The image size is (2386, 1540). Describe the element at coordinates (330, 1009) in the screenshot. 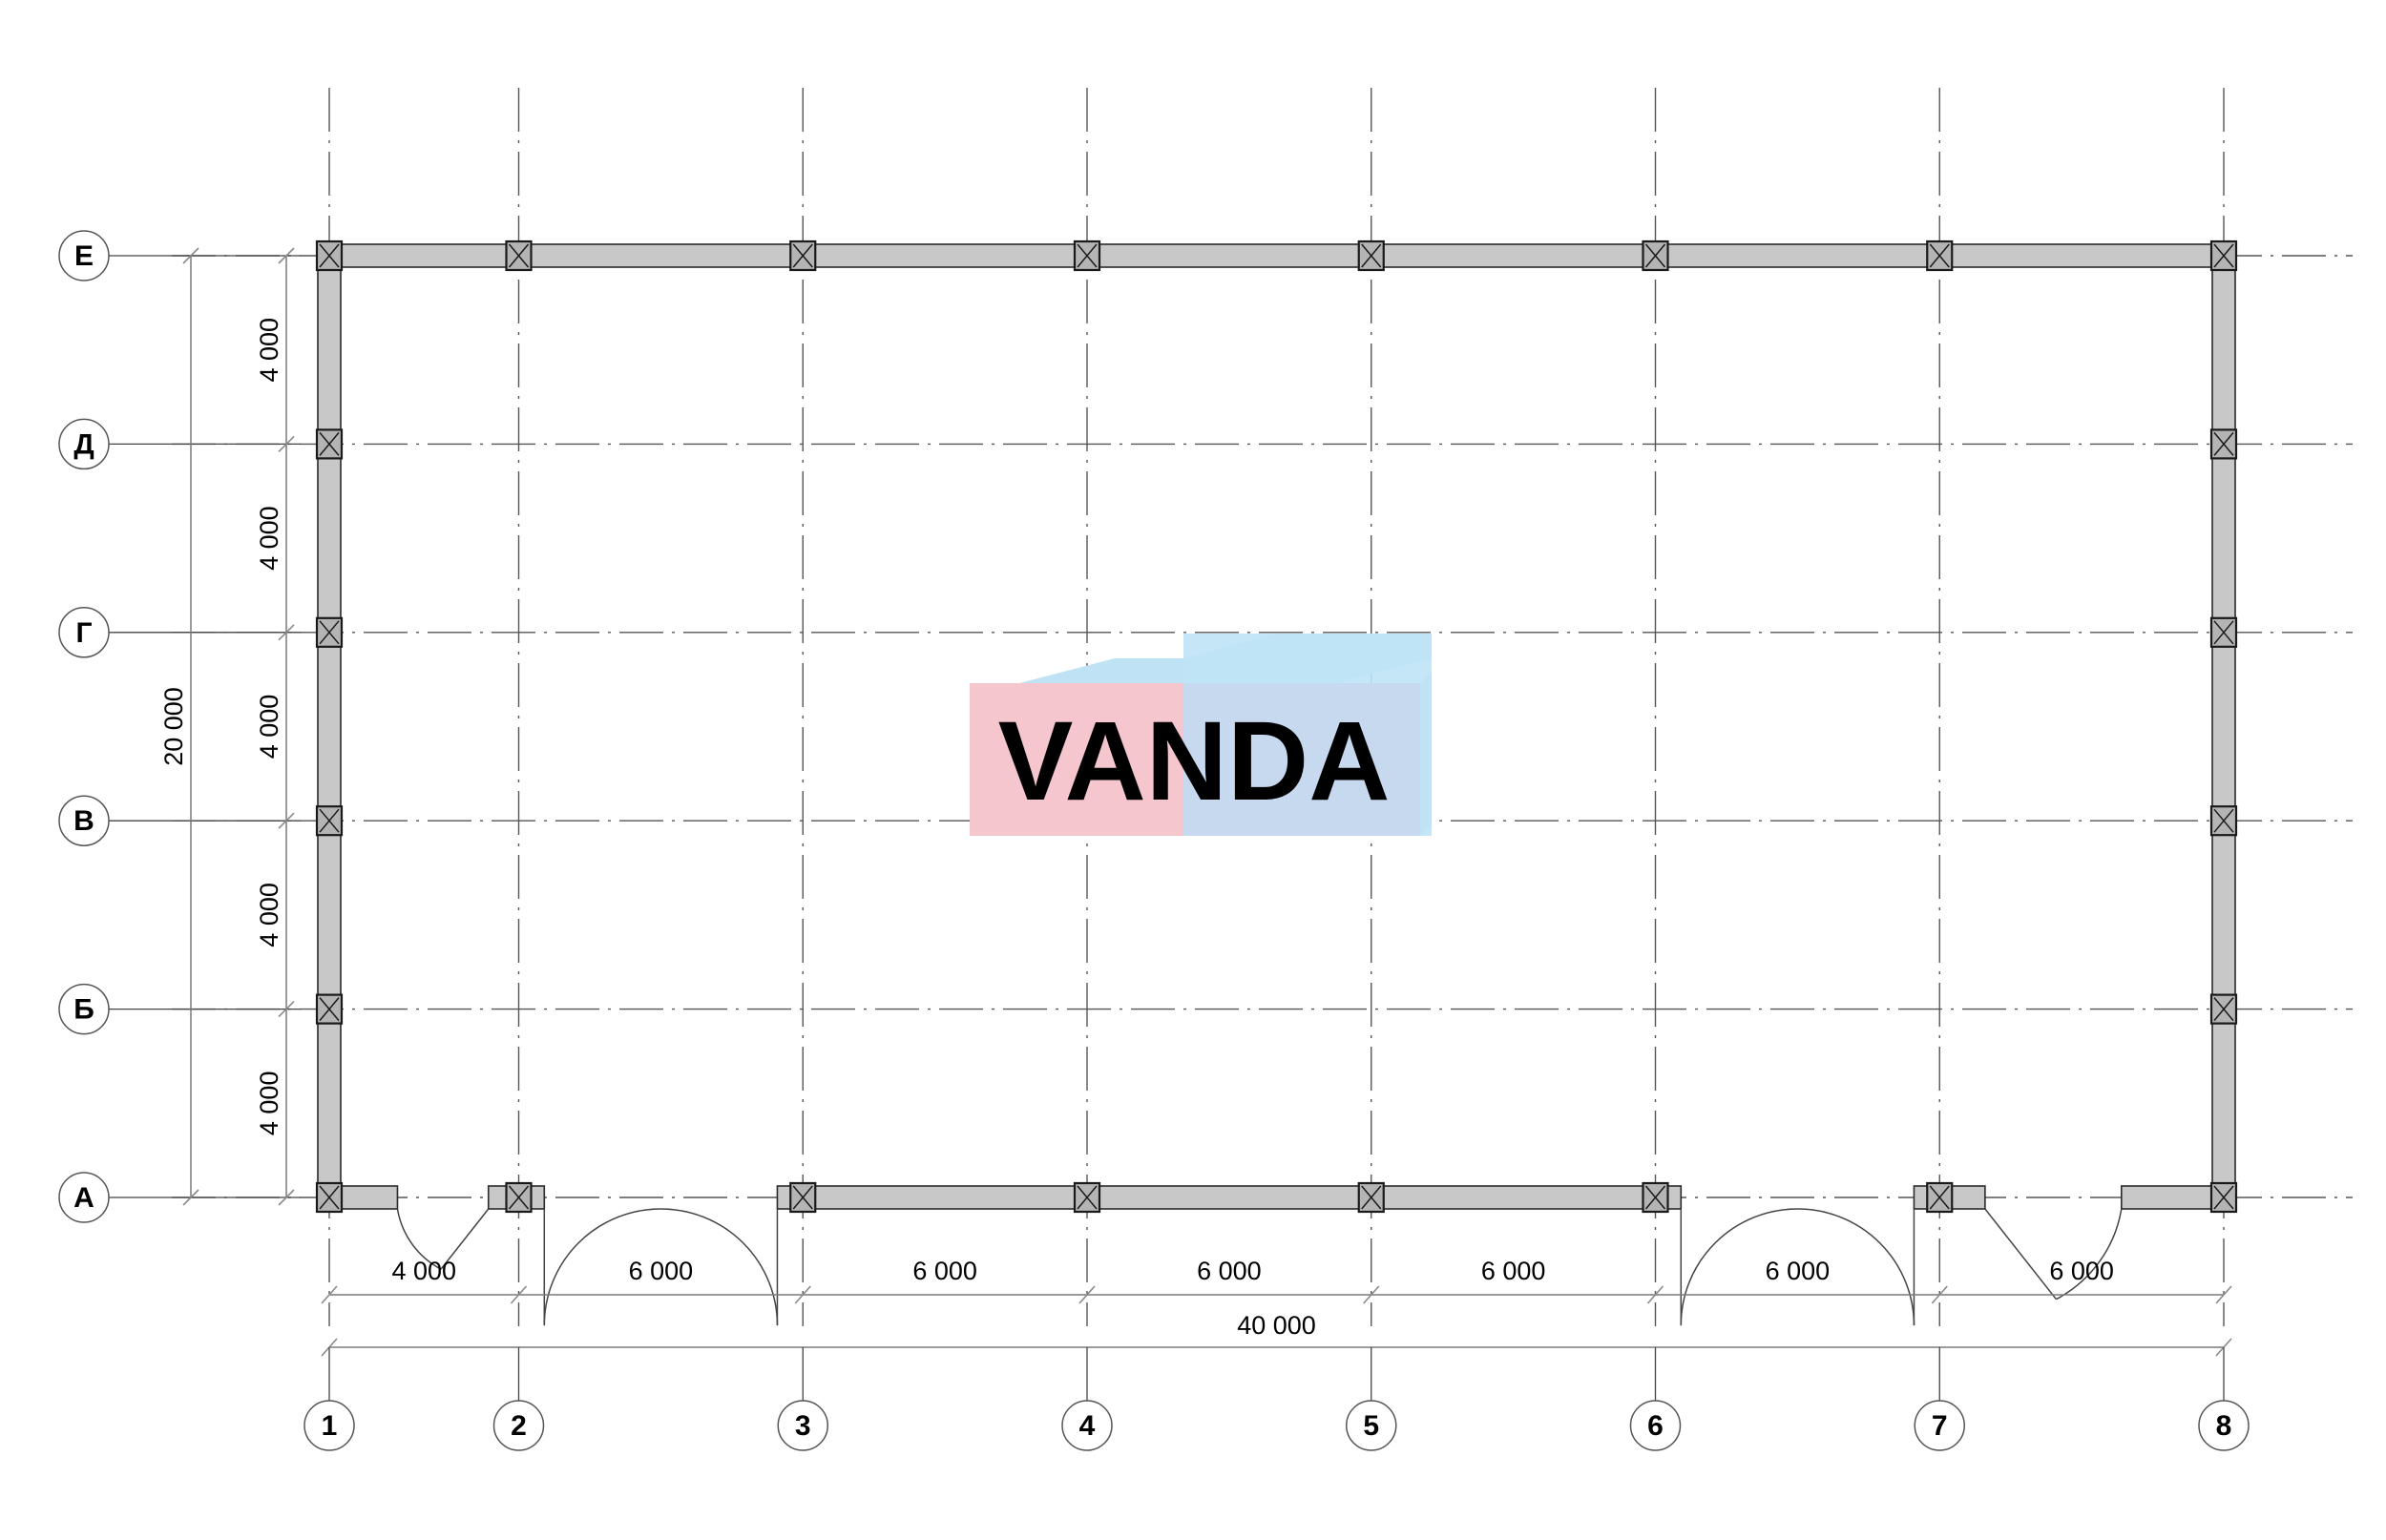

I see `column-1-B` at that location.